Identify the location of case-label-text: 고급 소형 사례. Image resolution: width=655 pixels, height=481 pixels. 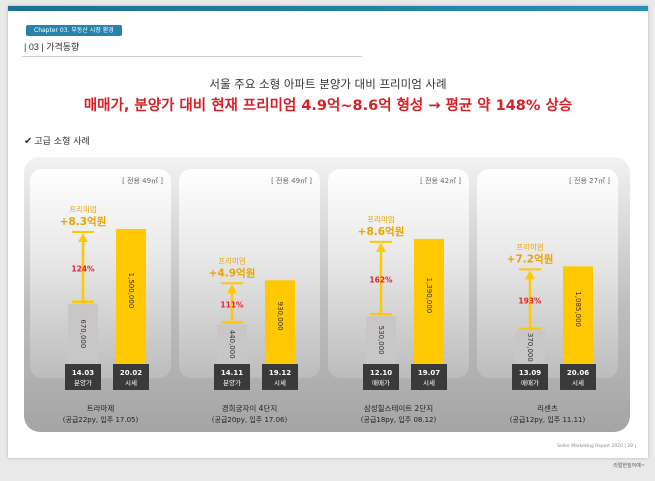
(62, 142).